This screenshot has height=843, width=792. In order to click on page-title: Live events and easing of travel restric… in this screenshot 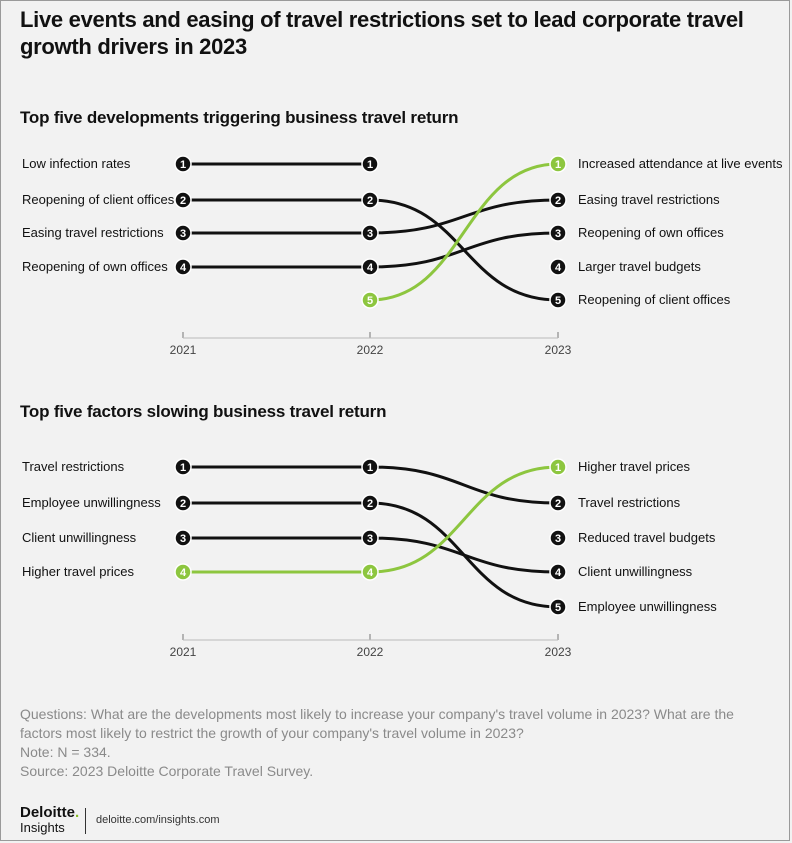, I will do `click(382, 33)`.